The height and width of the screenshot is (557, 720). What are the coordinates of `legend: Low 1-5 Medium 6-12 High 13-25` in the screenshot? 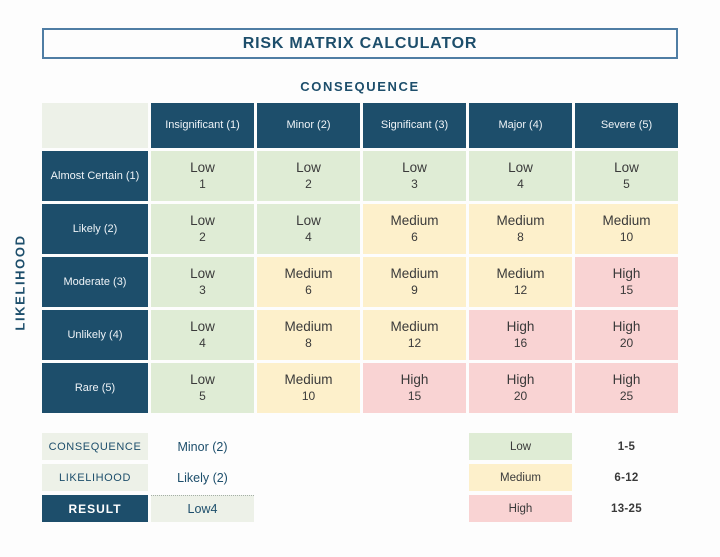 It's located at (573, 477).